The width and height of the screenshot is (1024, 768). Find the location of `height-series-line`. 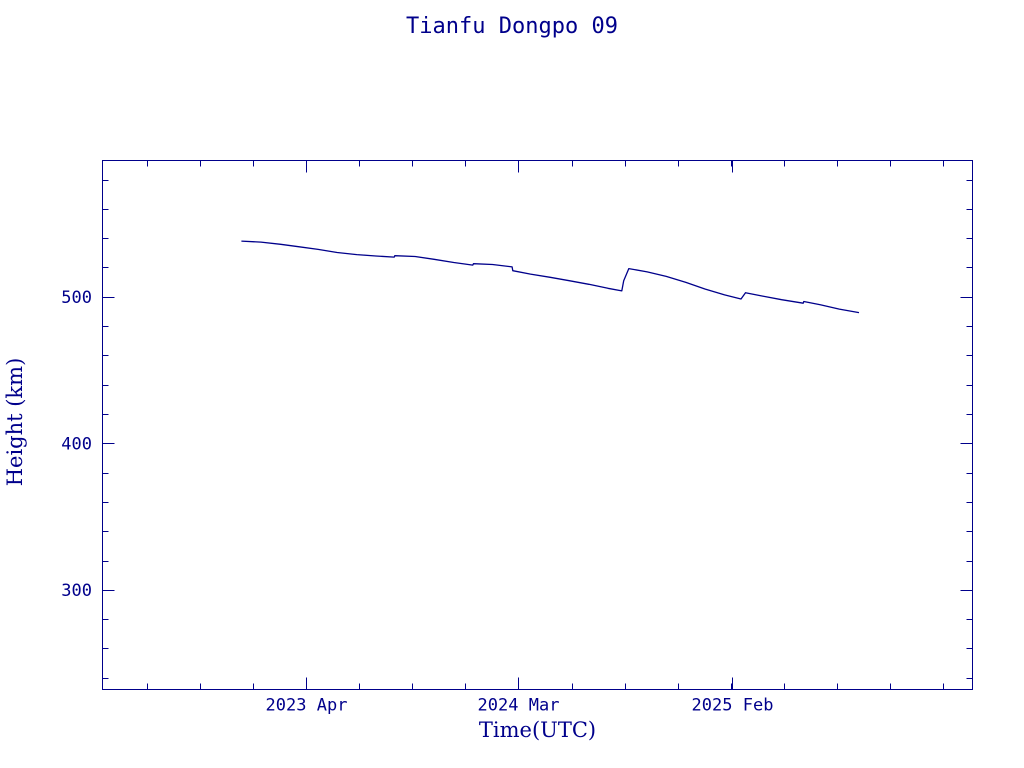

height-series-line is located at coordinates (550, 277).